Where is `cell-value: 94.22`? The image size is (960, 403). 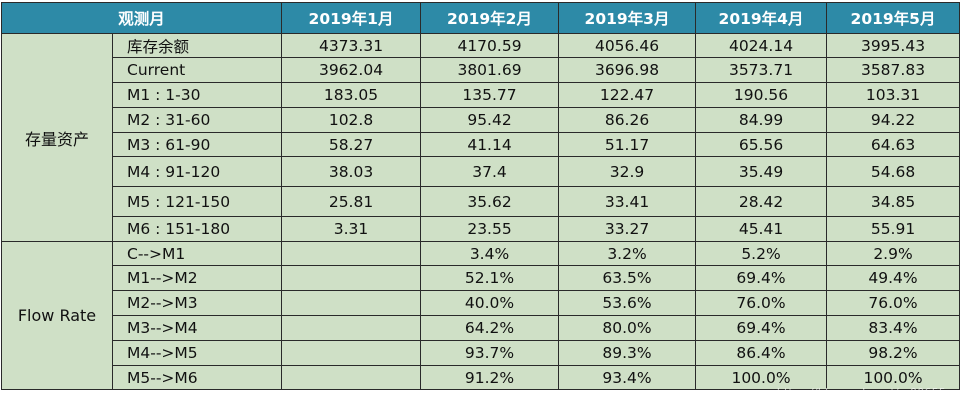
cell-value: 94.22 is located at coordinates (893, 120).